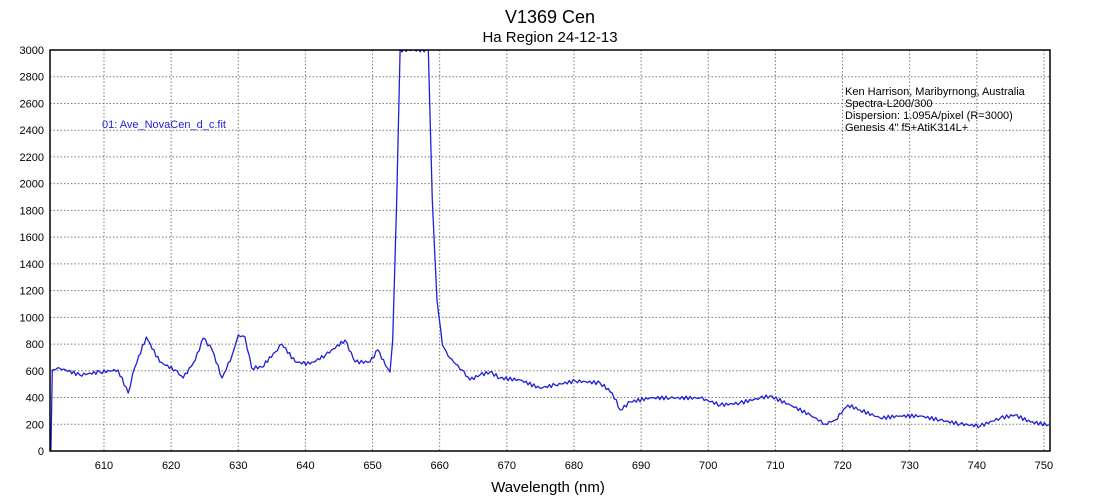 This screenshot has height=500, width=1100. What do you see at coordinates (104, 466) in the screenshot?
I see `x-tick-label: 610` at bounding box center [104, 466].